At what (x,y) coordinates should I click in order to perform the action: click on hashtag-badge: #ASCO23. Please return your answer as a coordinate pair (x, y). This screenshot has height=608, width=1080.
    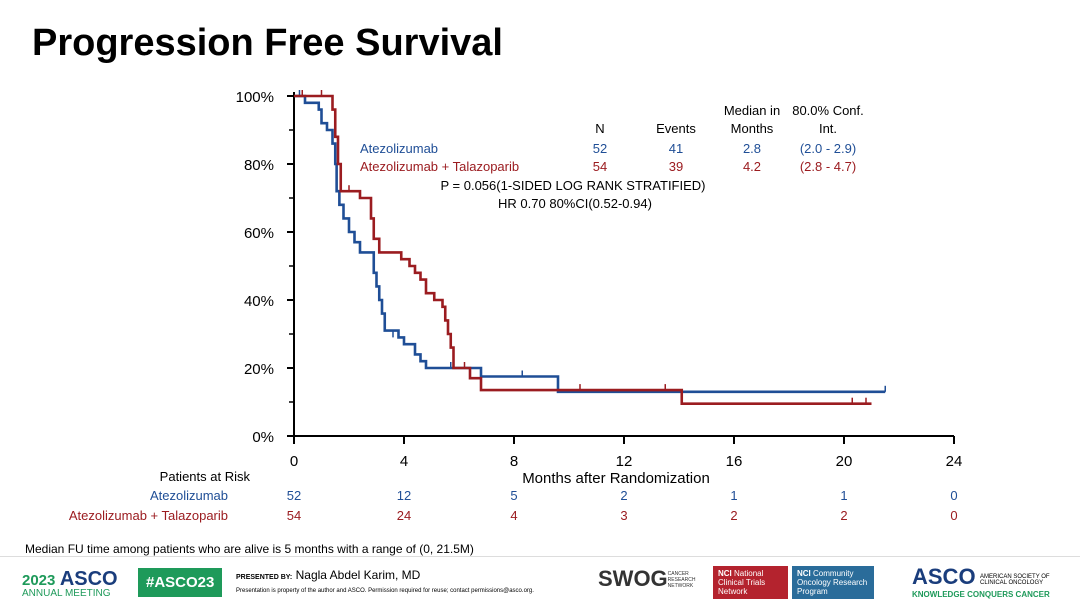
    Looking at the image, I should click on (180, 582).